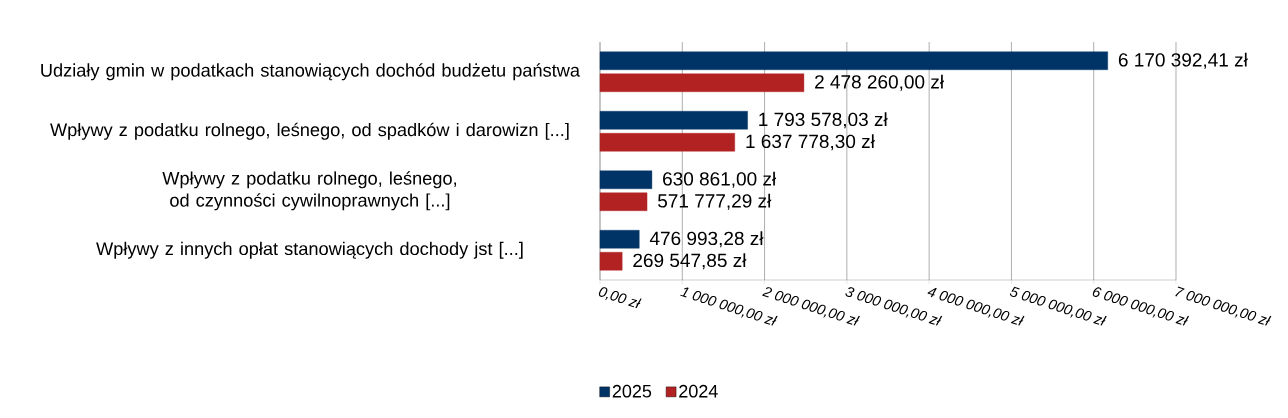 This screenshot has height=418, width=1288. Describe the element at coordinates (823, 120) in the screenshot. I see `data-label: 1 793 578,03 zł` at that location.